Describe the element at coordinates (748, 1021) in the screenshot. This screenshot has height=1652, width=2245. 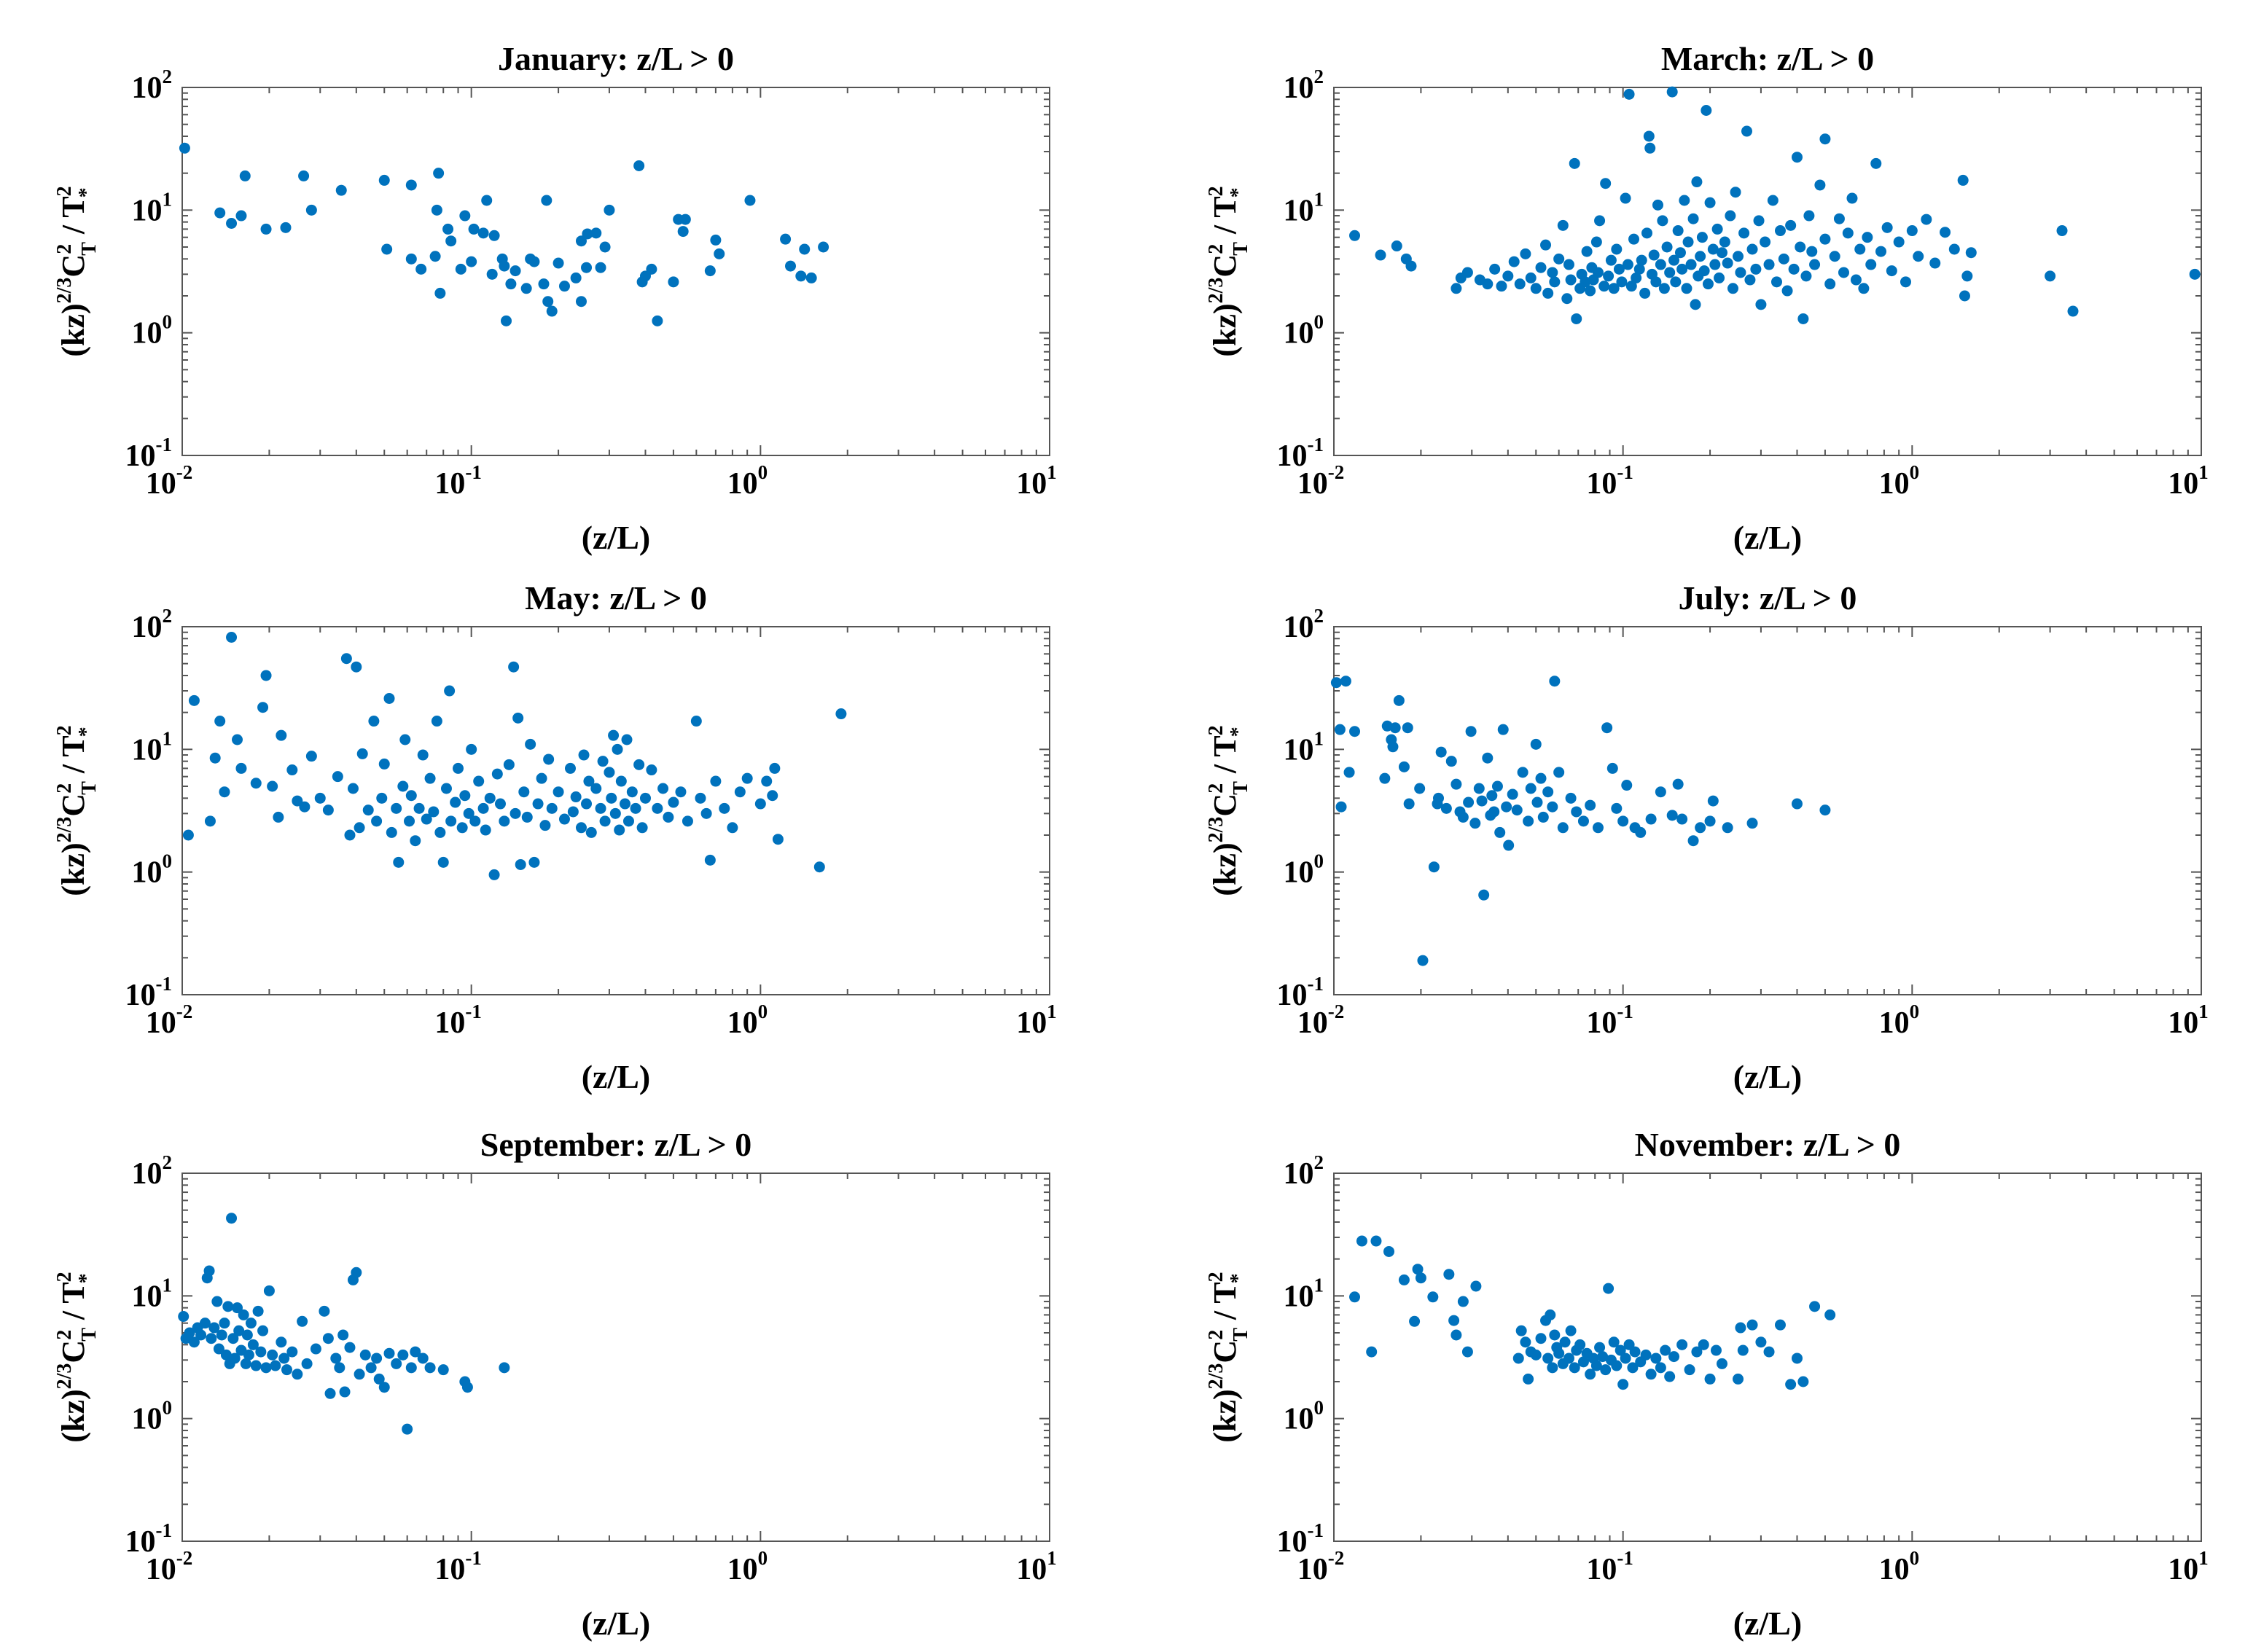
I see `x-tick-label: 10⁰` at that location.